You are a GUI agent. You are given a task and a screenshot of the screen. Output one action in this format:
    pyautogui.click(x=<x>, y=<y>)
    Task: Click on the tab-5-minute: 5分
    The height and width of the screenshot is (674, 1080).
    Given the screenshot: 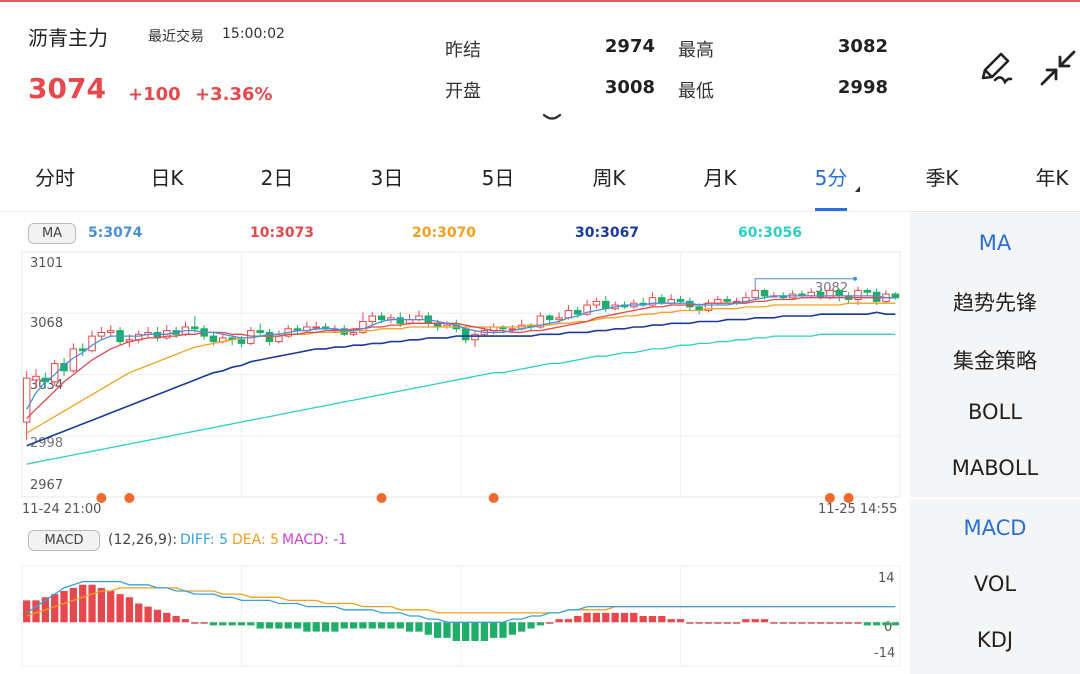 What is the action you would take?
    pyautogui.click(x=831, y=178)
    